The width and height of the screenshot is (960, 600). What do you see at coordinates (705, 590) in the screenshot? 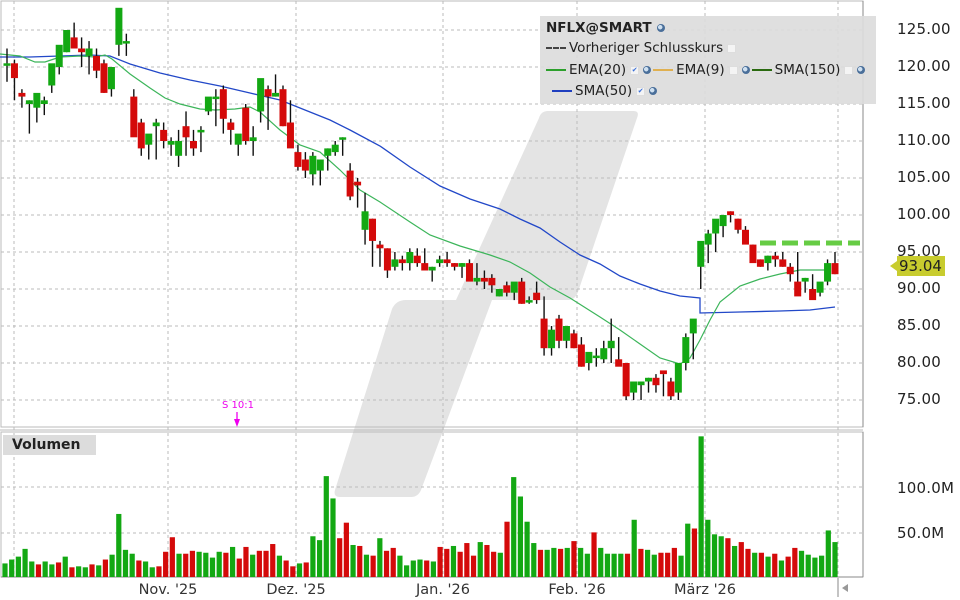
I see `x-tick-maerz: März '26` at bounding box center [705, 590].